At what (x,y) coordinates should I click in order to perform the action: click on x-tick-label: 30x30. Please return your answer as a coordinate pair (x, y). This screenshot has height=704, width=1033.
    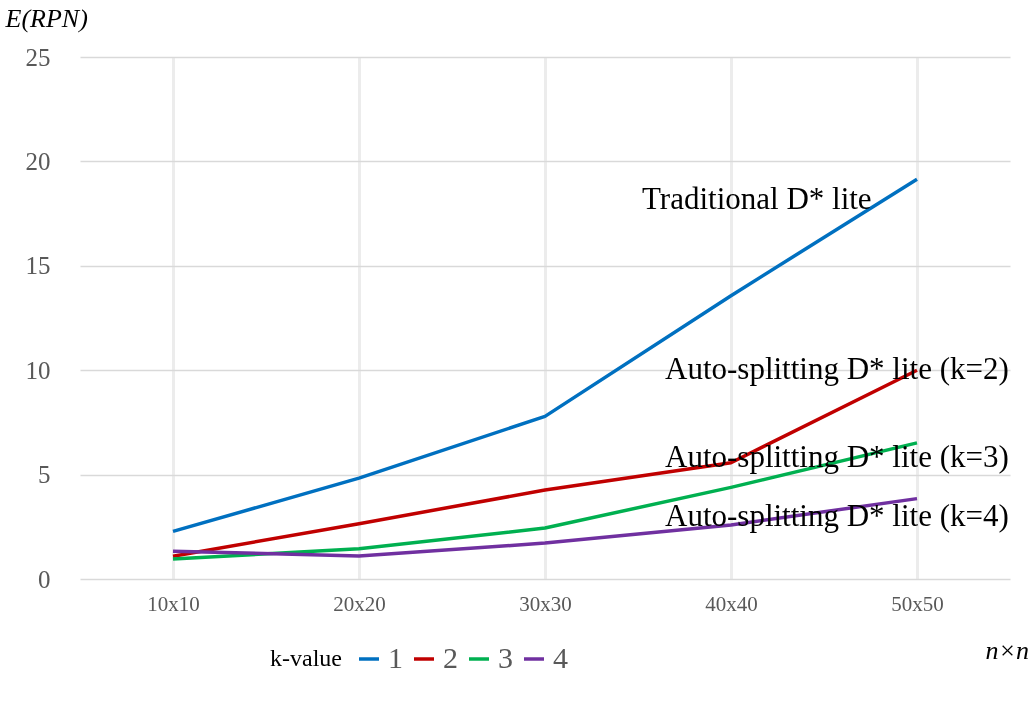
    Looking at the image, I should click on (545, 603).